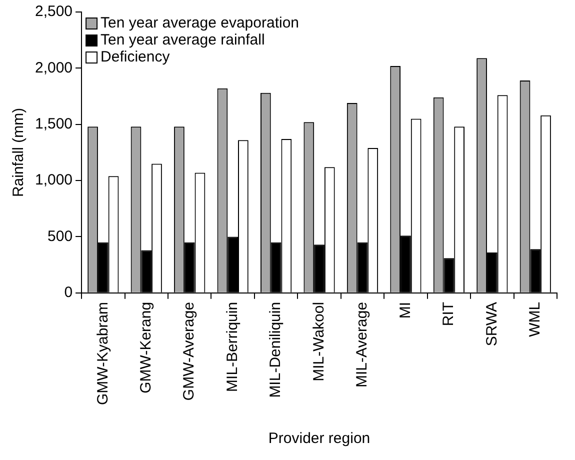  Describe the element at coordinates (232, 347) in the screenshot. I see `x-tick-label: MIL-Berriquin` at that location.